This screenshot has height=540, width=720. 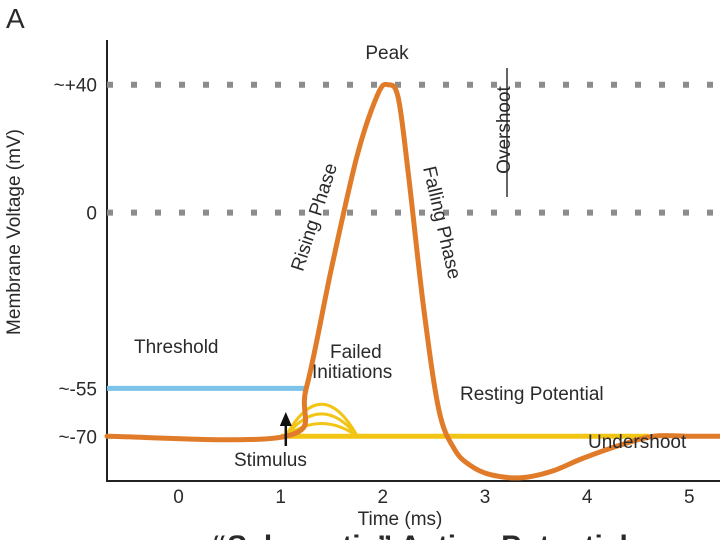 What do you see at coordinates (77, 437) in the screenshot?
I see `y-tick-label-3: ~-70` at bounding box center [77, 437].